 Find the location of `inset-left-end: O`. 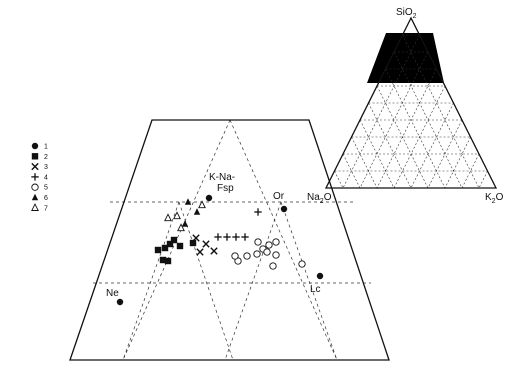

inset-left-end: O is located at coordinates (328, 197).